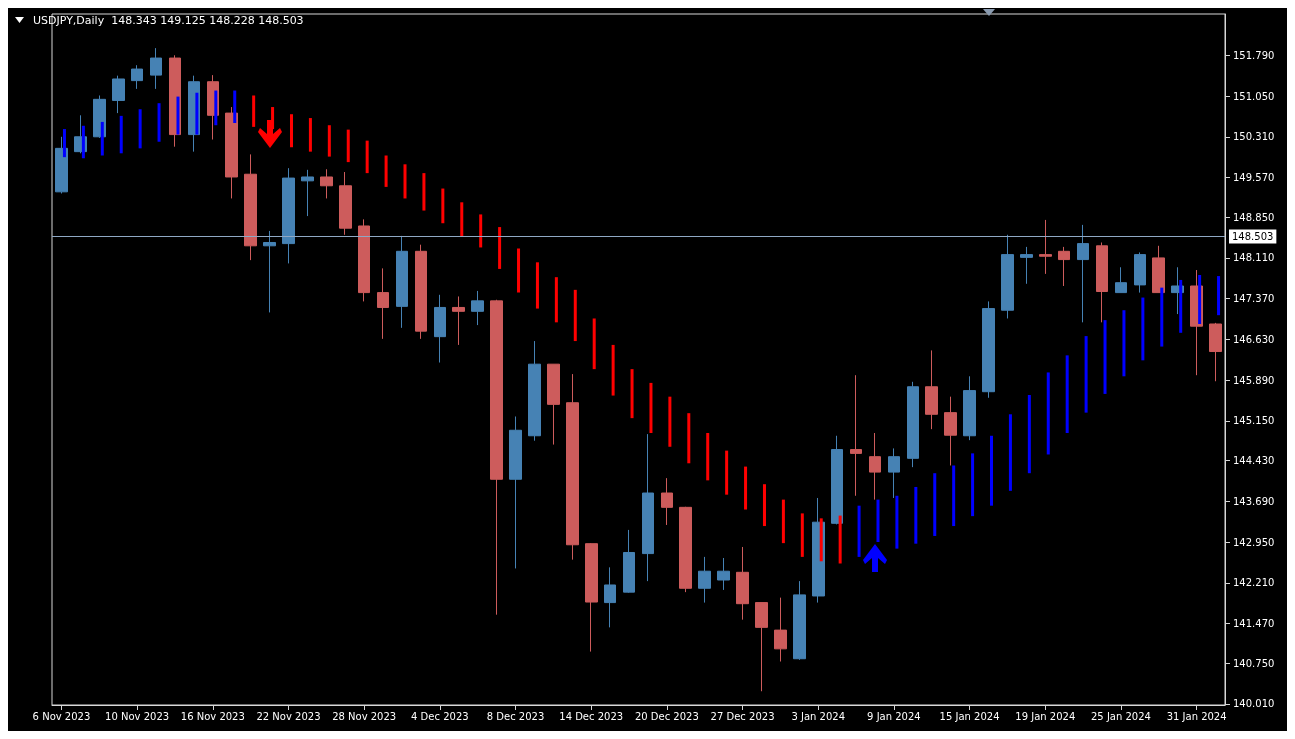  Describe the element at coordinates (137, 716) in the screenshot. I see `x-tick-label: 10 Nov 2023` at that location.